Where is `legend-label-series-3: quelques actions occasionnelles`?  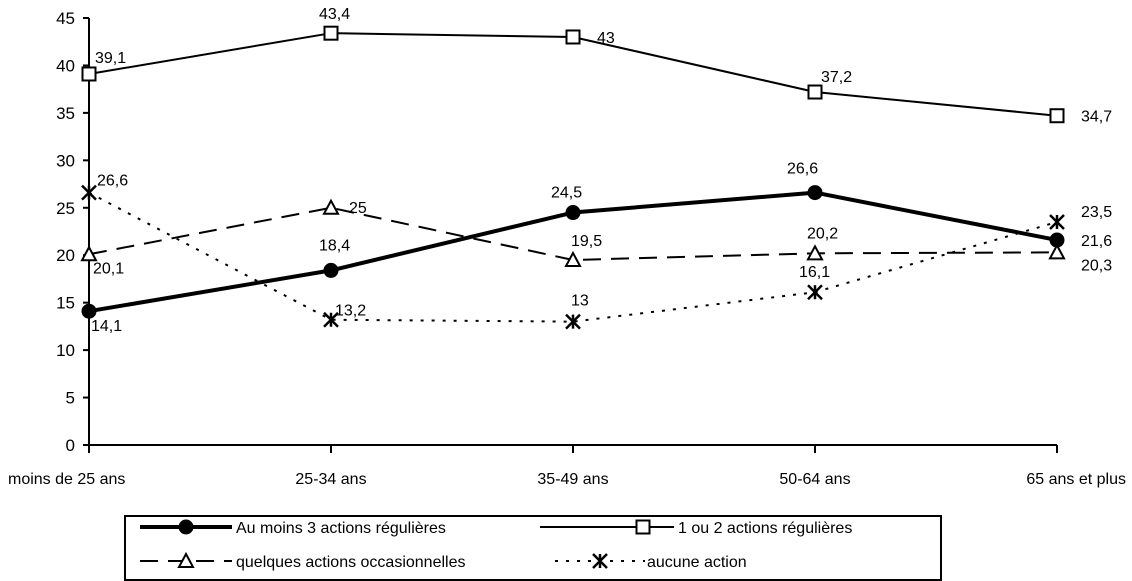 legend-label-series-3: quelques actions occasionnelles is located at coordinates (350, 562).